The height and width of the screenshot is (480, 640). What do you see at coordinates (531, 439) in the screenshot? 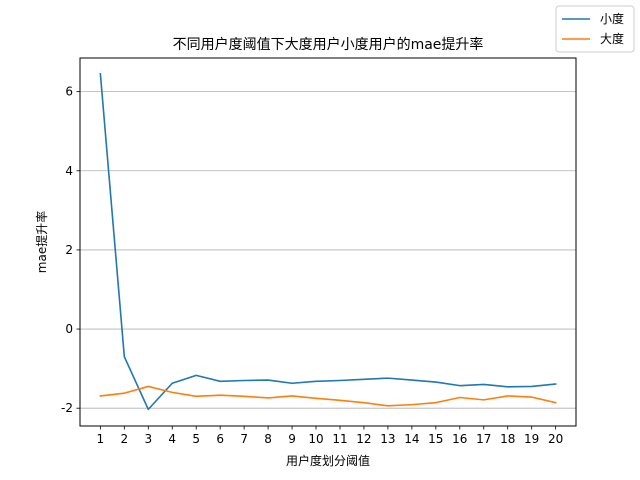
I see `x-tick-label: 19` at bounding box center [531, 439].